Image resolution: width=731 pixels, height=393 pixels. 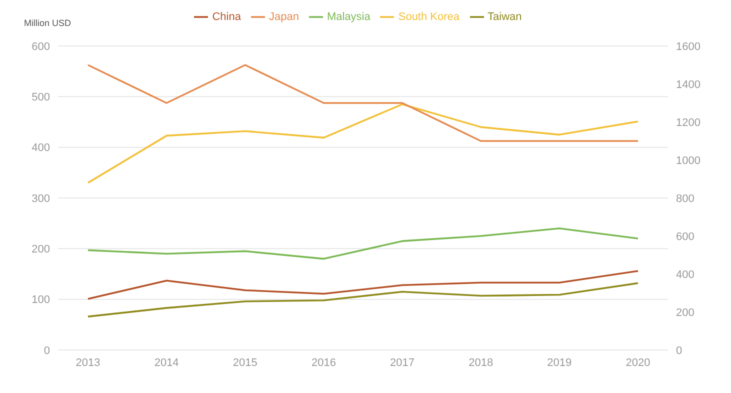 What do you see at coordinates (402, 362) in the screenshot?
I see `x-tick-label: 2017` at bounding box center [402, 362].